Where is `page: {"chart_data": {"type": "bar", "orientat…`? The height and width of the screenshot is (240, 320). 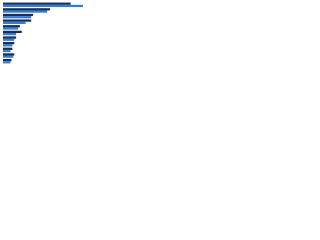
page: {"chart_data": {"type": "bar", "orientat… is located at coordinates (50, 35).